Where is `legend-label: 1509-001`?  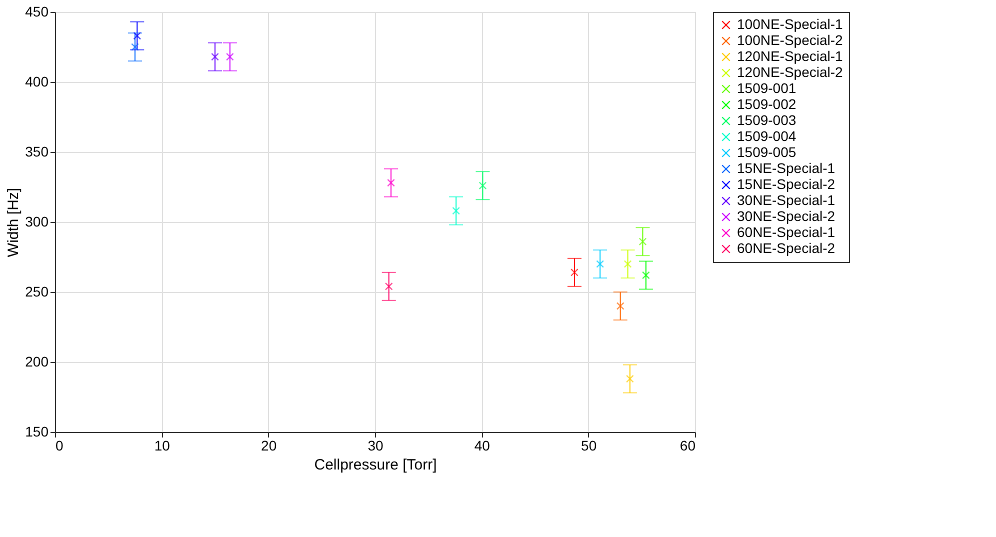
legend-label: 1509-001 is located at coordinates (766, 88).